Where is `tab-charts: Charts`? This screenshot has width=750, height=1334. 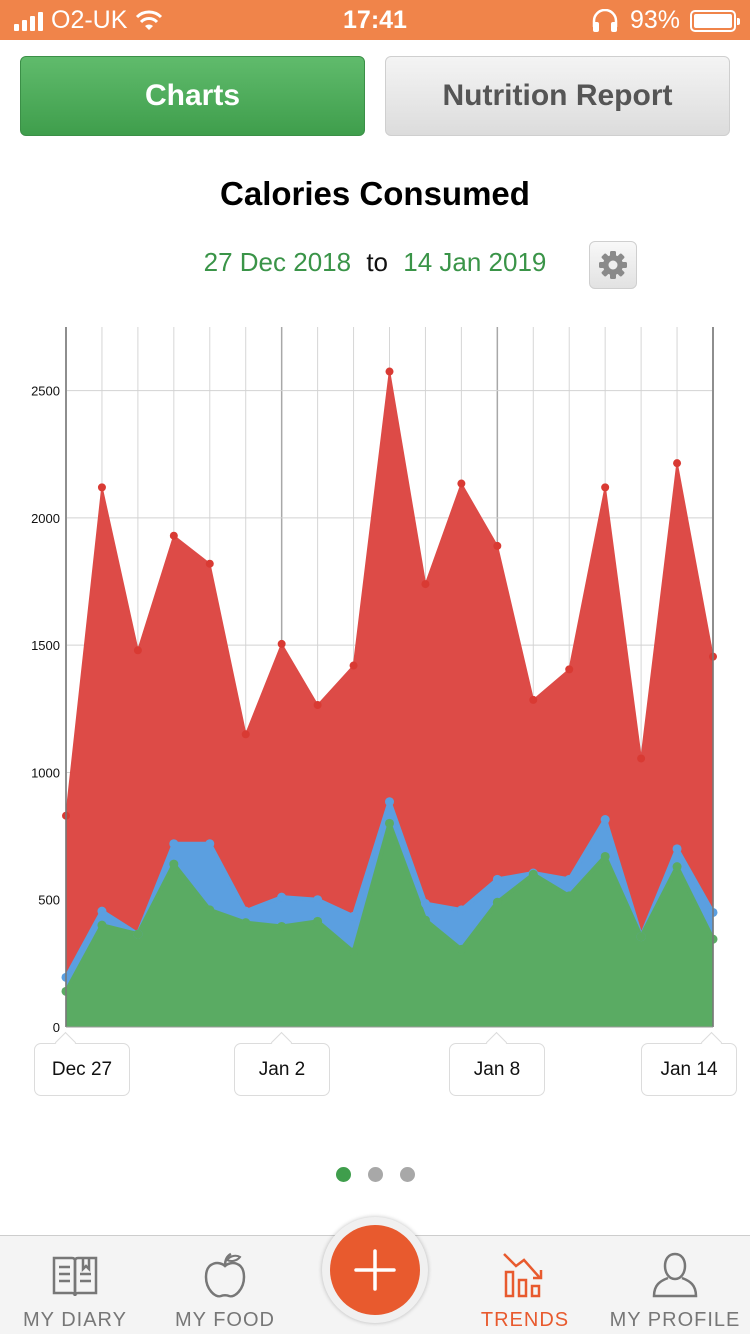
tab-charts: Charts is located at coordinates (192, 96).